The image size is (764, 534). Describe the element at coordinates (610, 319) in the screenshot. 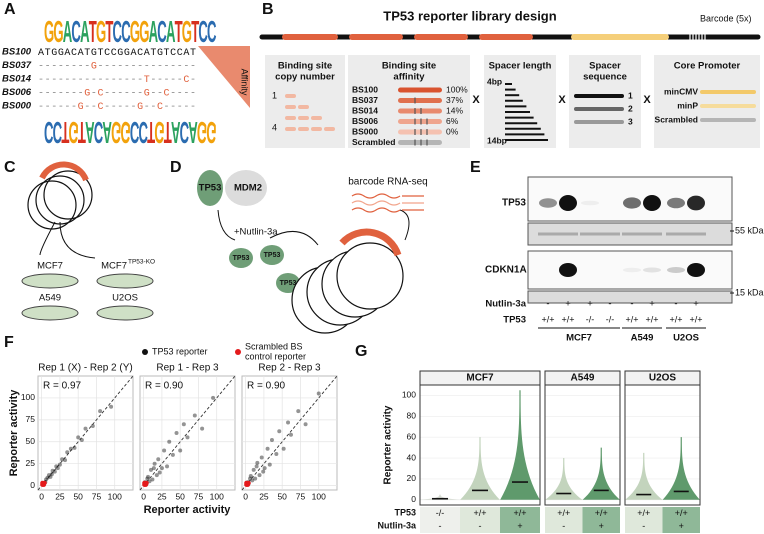

I see `genotype-cell: -/-` at that location.